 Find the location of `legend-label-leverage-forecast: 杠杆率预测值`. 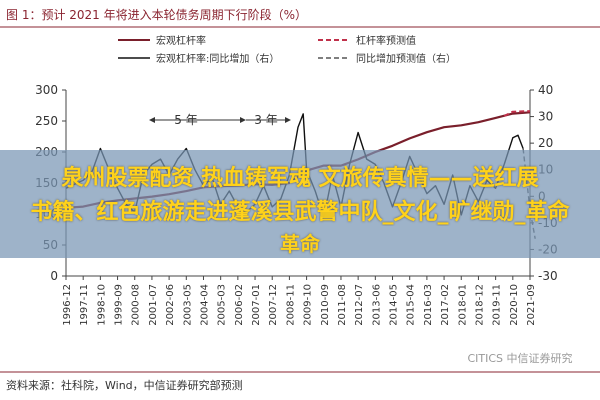

legend-label-leverage-forecast: 杠杆率预测值 is located at coordinates (386, 40).